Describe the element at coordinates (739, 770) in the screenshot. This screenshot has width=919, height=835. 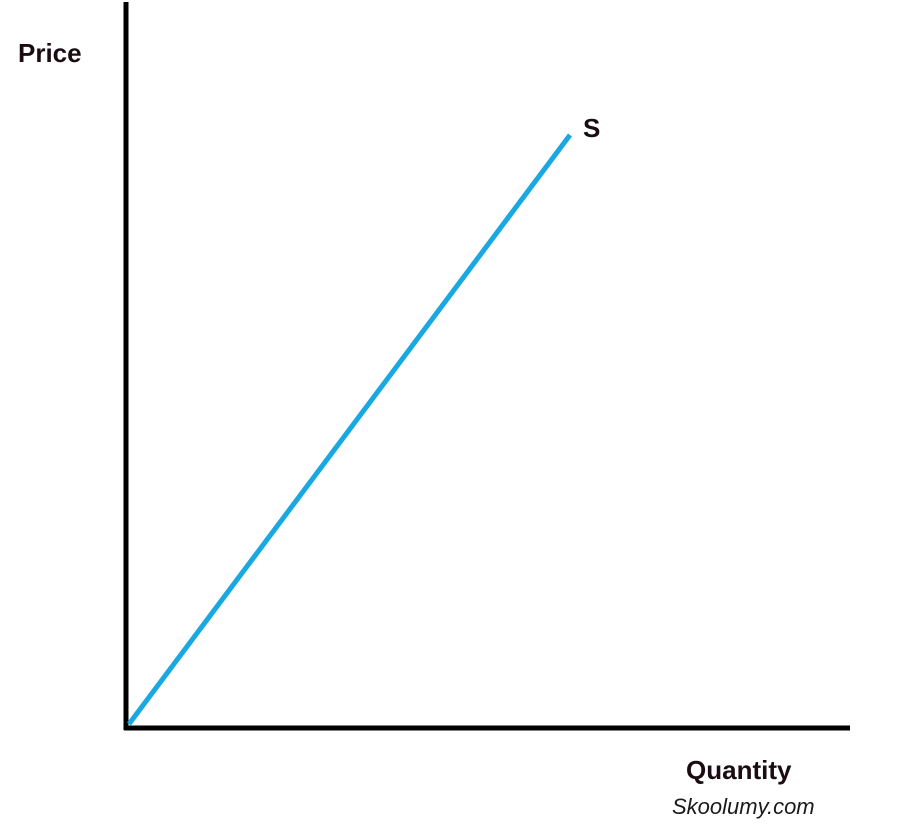
I see `x-axis-label: Quantity` at that location.